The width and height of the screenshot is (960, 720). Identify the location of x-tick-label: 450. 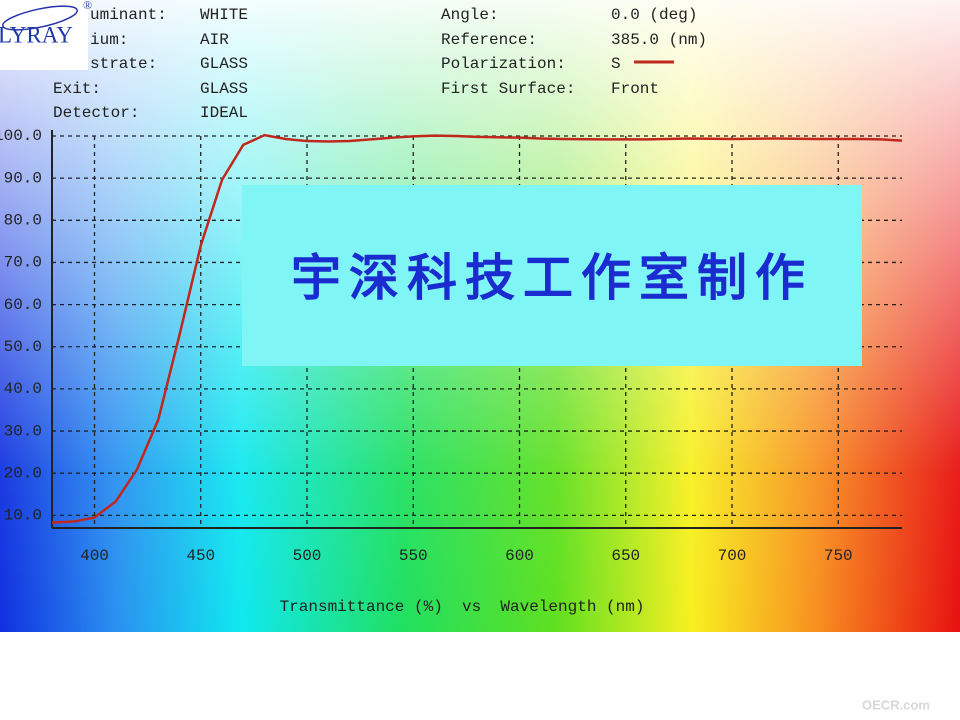
(200, 556).